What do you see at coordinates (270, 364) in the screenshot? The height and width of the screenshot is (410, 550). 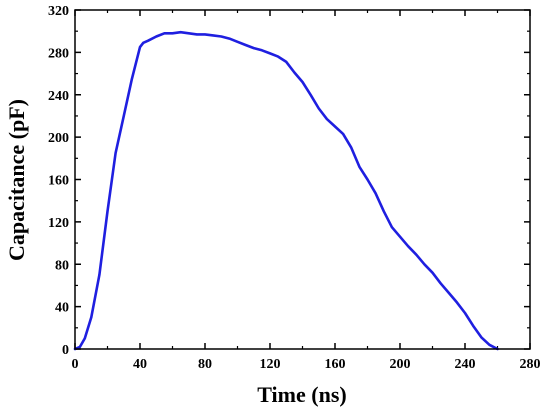 I see `x-tick-label: 120` at bounding box center [270, 364].